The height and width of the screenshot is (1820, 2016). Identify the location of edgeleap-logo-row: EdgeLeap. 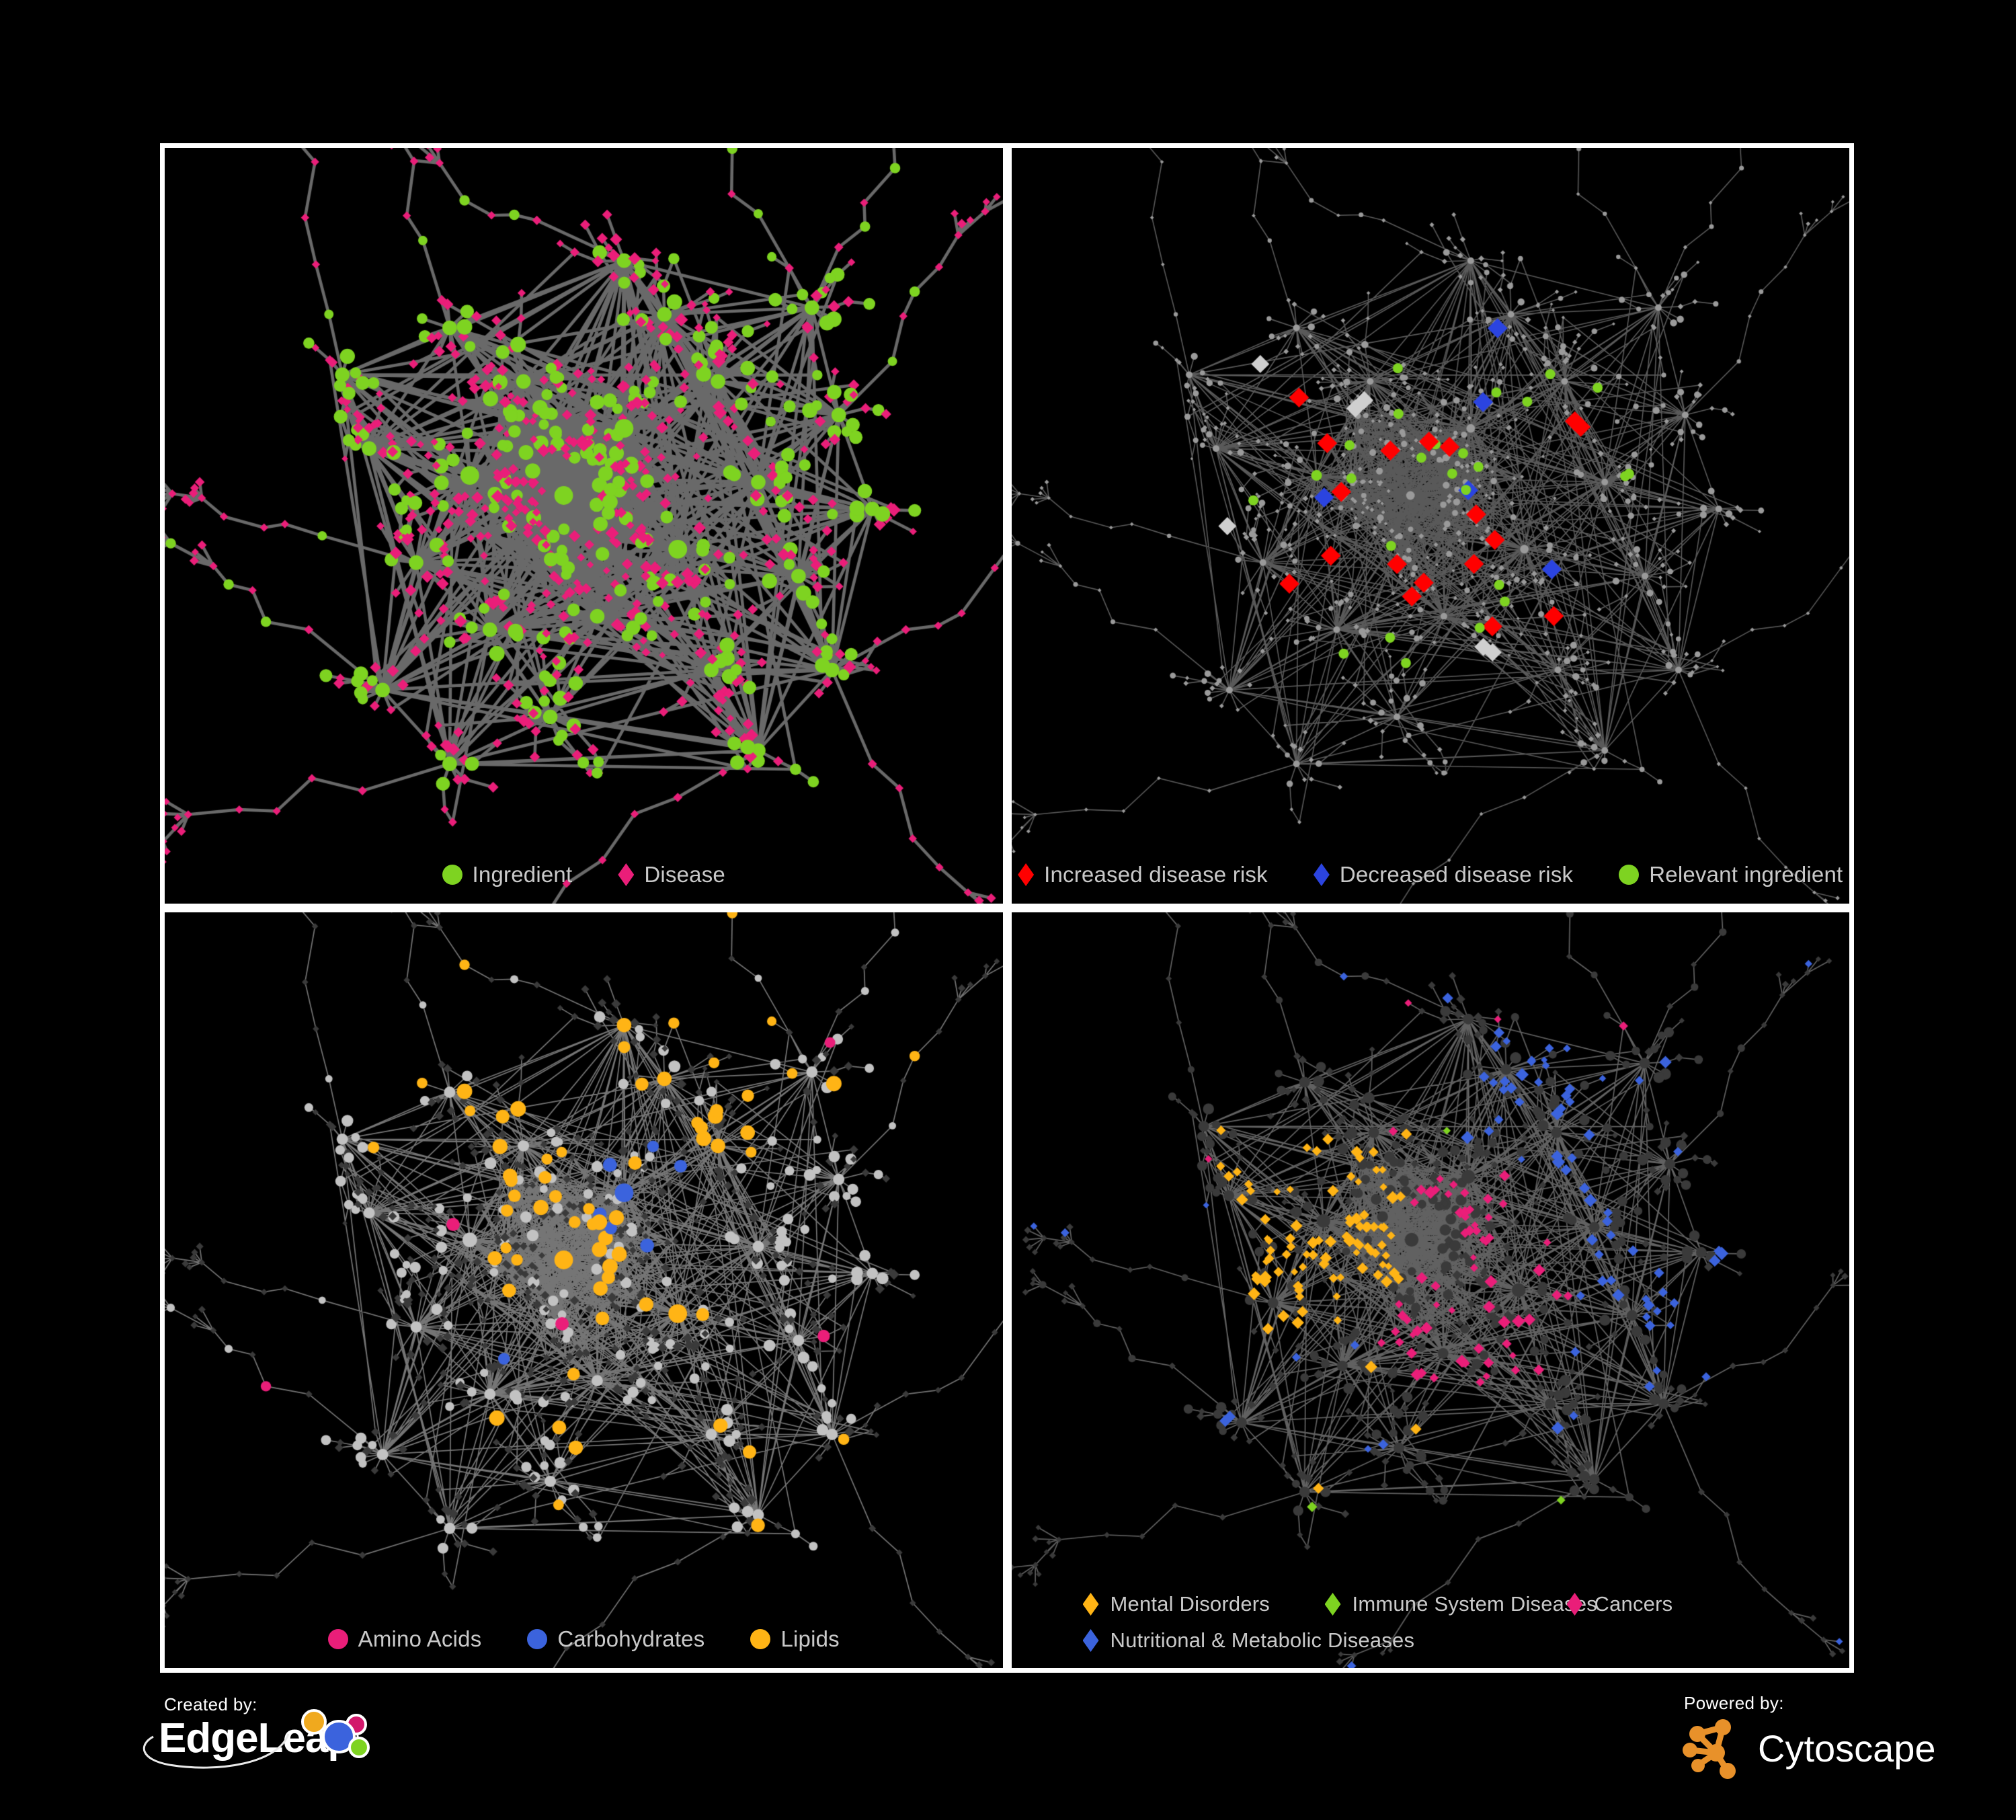
(256, 1739).